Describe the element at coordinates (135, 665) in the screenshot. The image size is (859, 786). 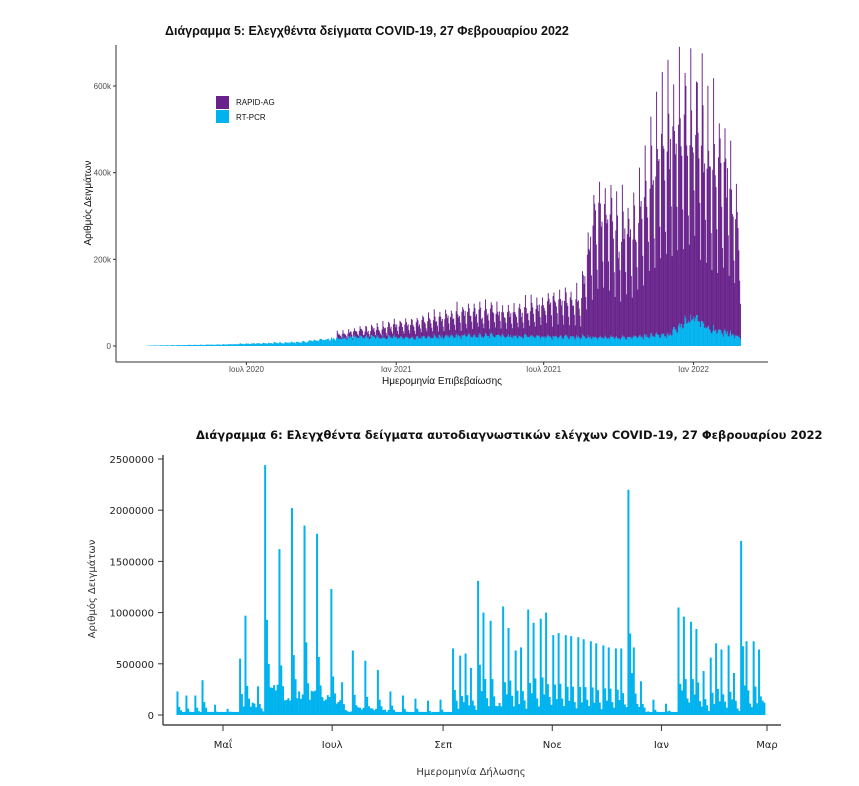
I see `chart6-y-tick-label: 500000` at that location.